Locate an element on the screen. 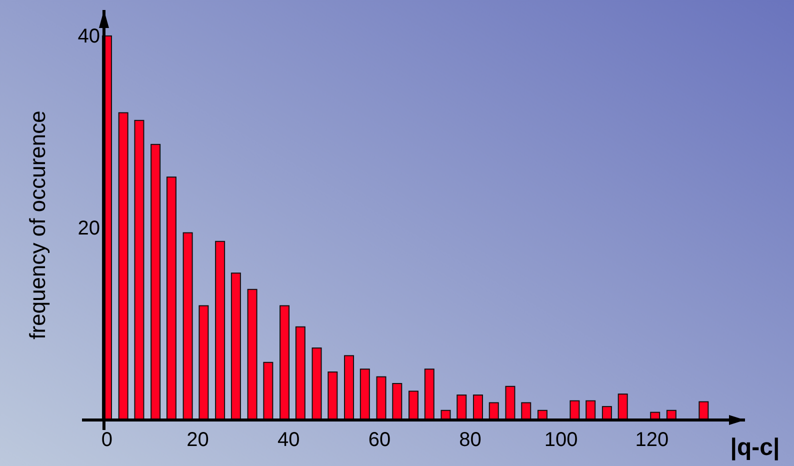 The width and height of the screenshot is (794, 466). x-axis-title: |q-c| is located at coordinates (755, 447).